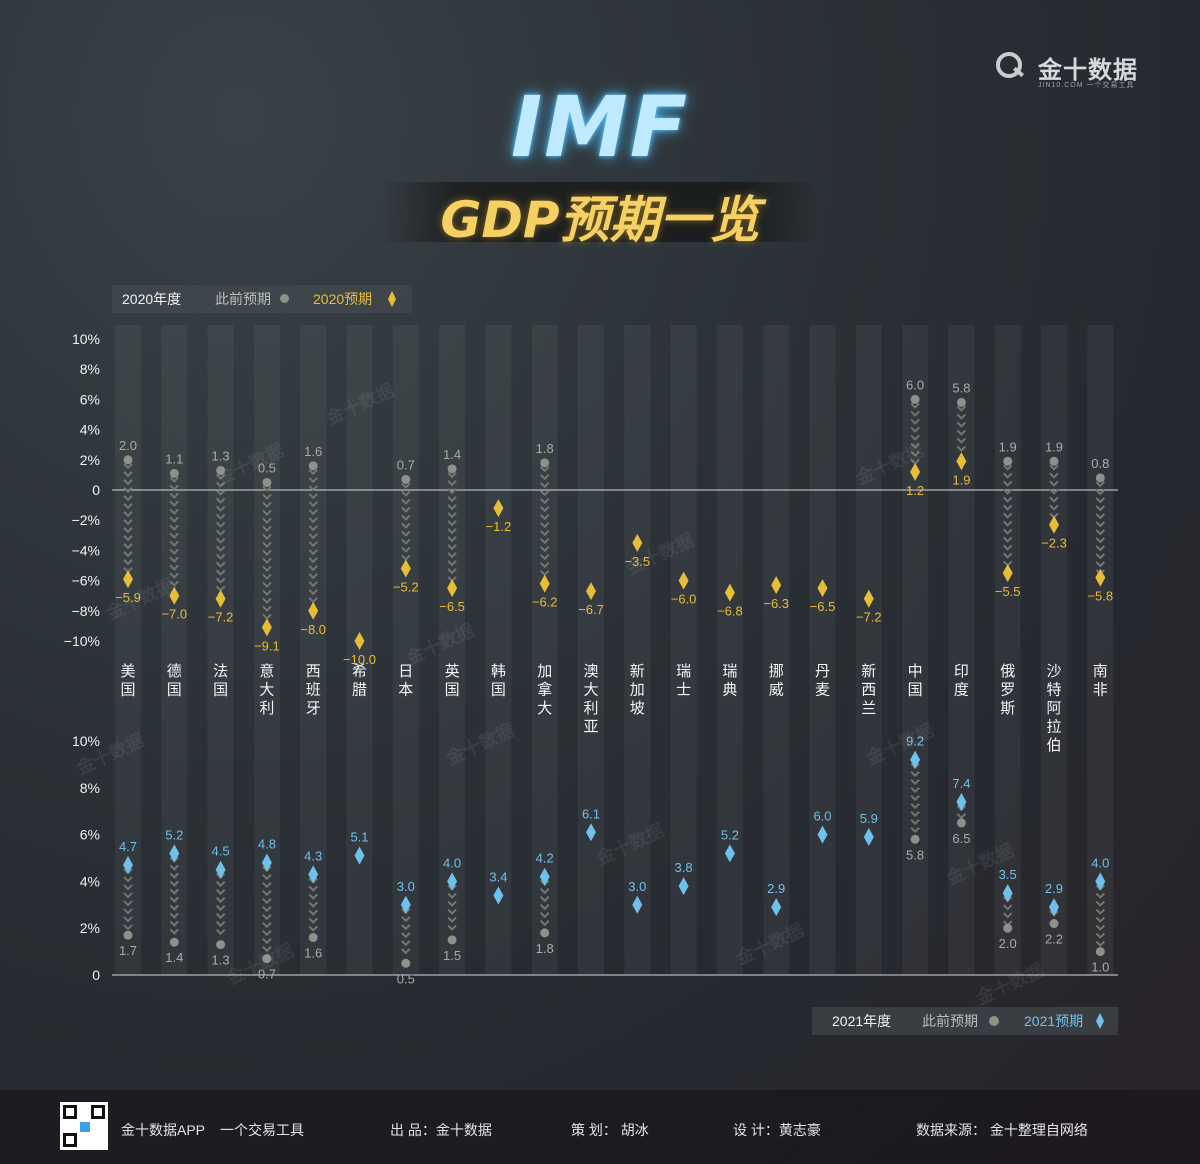 This screenshot has width=1200, height=1164. What do you see at coordinates (915, 680) in the screenshot?
I see `country-label: 中国` at bounding box center [915, 680].